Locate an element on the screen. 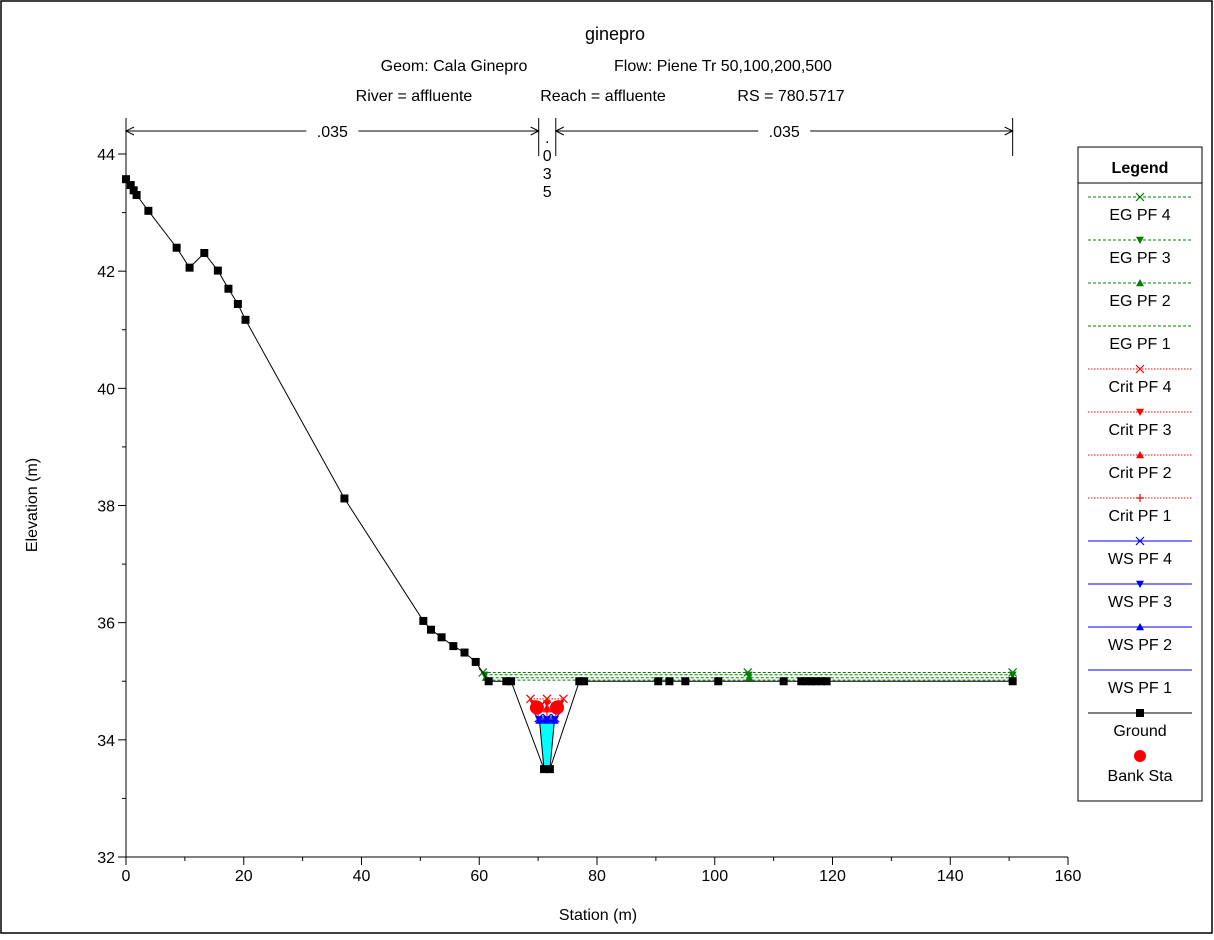 The height and width of the screenshot is (940, 1214). x-axis-label: Station (m) is located at coordinates (598, 915).